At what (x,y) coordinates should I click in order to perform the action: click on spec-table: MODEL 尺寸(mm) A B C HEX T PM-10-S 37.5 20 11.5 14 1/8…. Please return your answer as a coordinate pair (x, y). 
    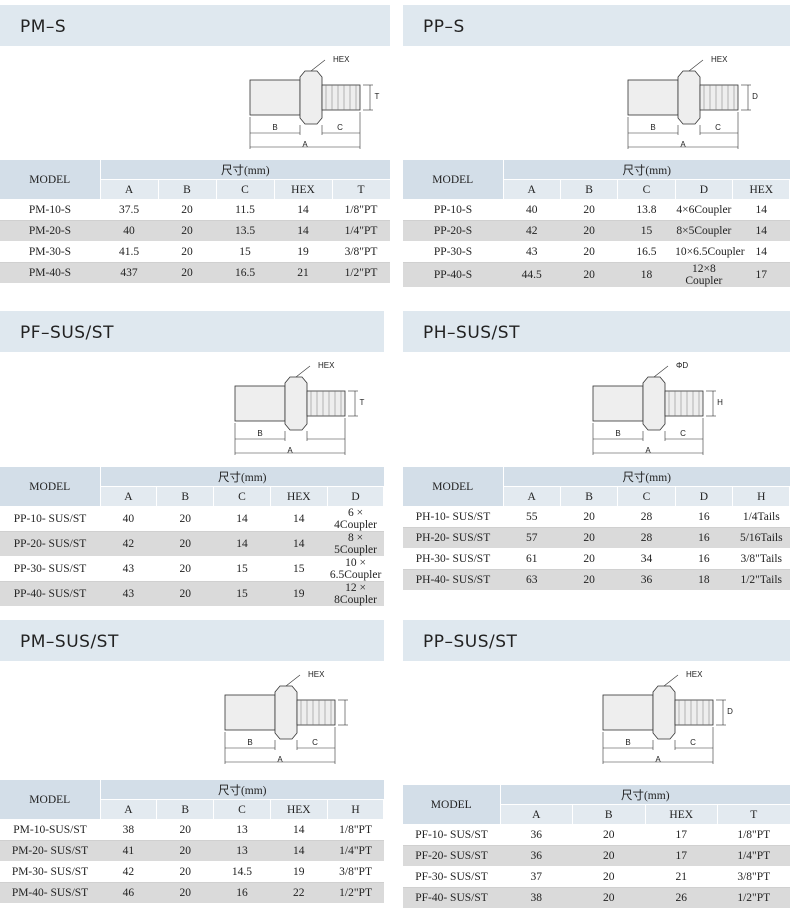
    Looking at the image, I should click on (195, 222).